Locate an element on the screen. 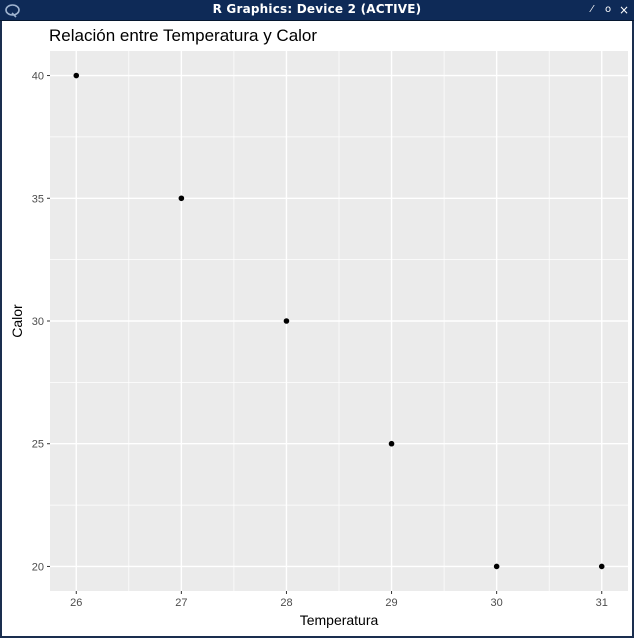 The width and height of the screenshot is (634, 638). y-tick-label: 25 is located at coordinates (38, 445).